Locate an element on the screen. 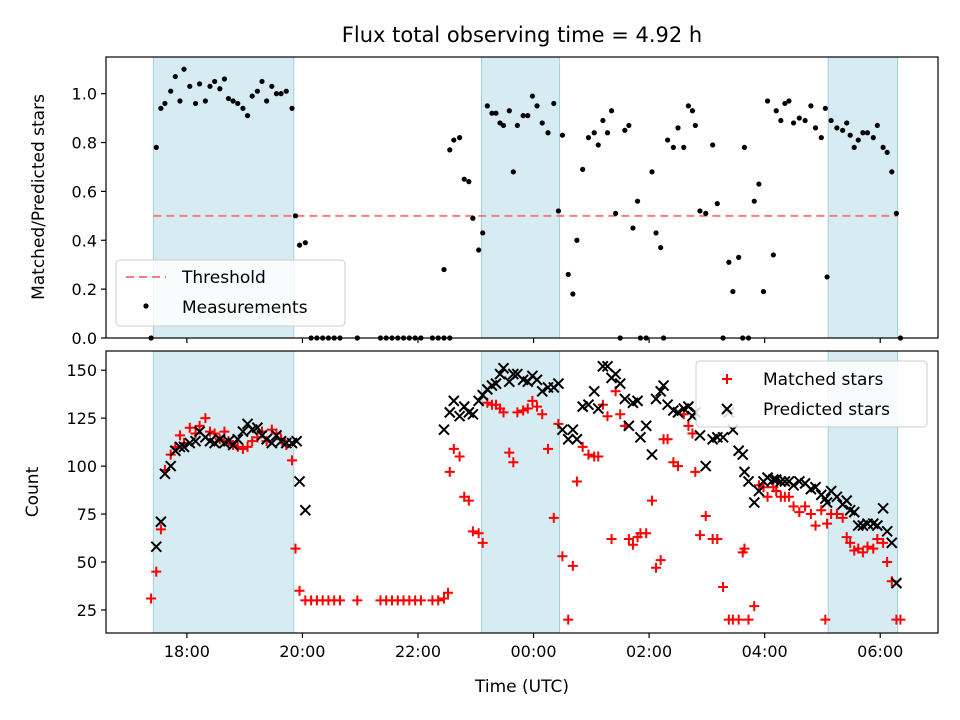 Image resolution: width=960 pixels, height=720 pixels. top-y-tick-label: 0.8 is located at coordinates (84, 143).